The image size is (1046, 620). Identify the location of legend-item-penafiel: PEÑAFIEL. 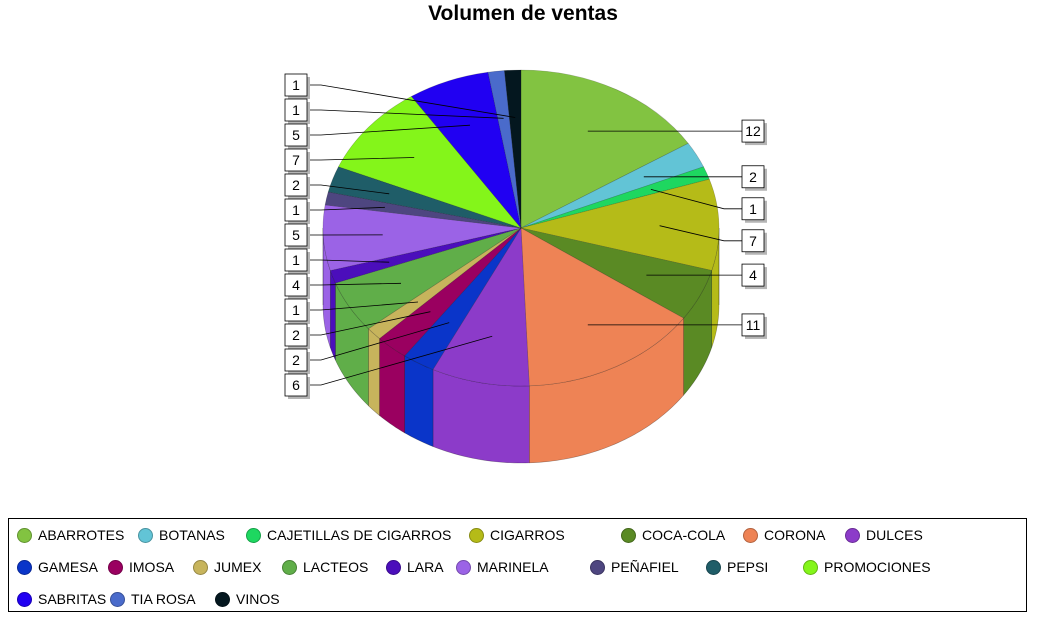
(634, 567).